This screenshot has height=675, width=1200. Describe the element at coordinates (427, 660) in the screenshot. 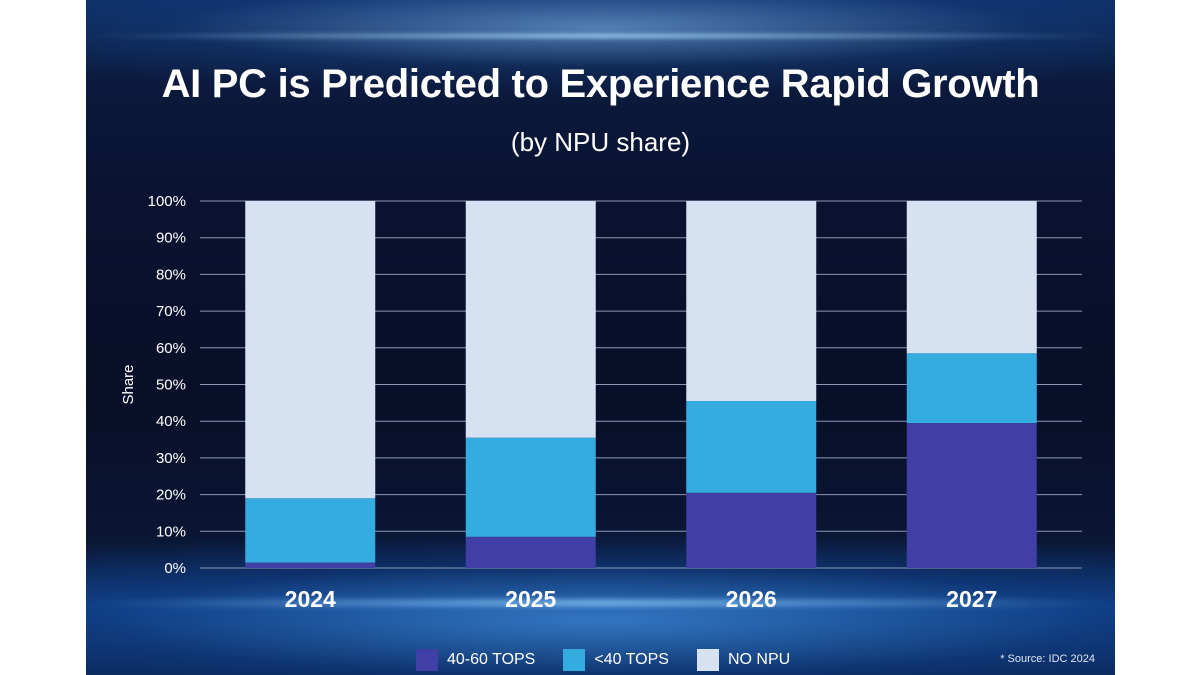

I see `legend-swatch-40-60-tops` at that location.